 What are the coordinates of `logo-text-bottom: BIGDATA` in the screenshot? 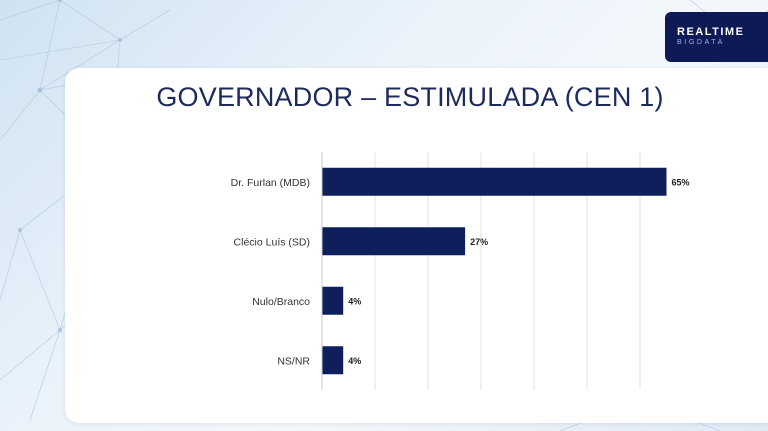 It's located at (701, 42).